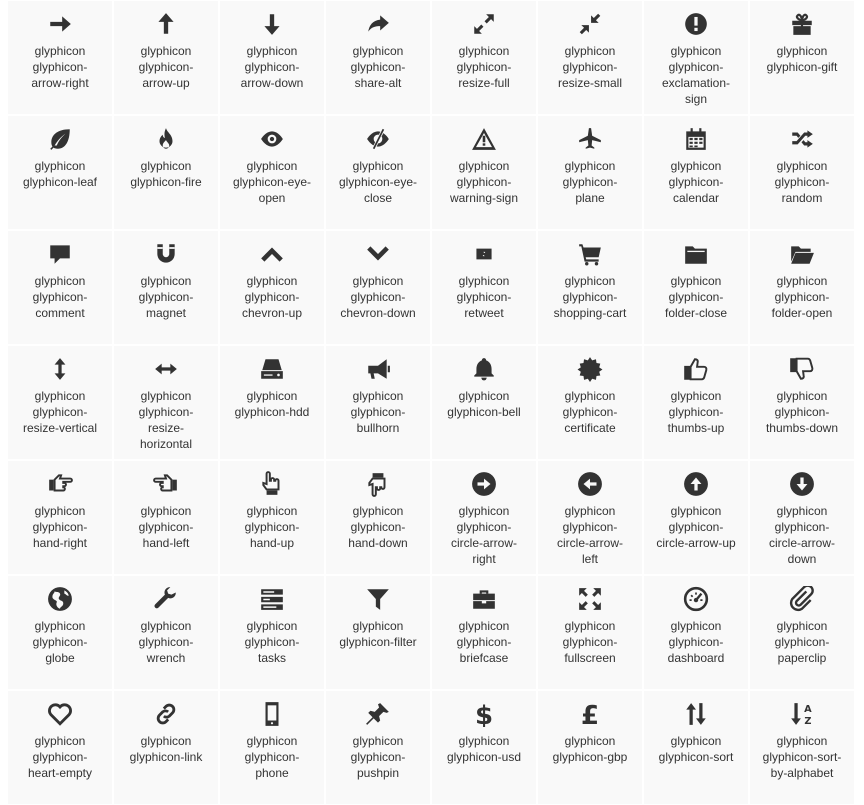 Image resolution: width=864 pixels, height=805 pixels. Describe the element at coordinates (166, 172) in the screenshot. I see `glyph-cell-fire: glyphicon glyphicon-fire` at that location.